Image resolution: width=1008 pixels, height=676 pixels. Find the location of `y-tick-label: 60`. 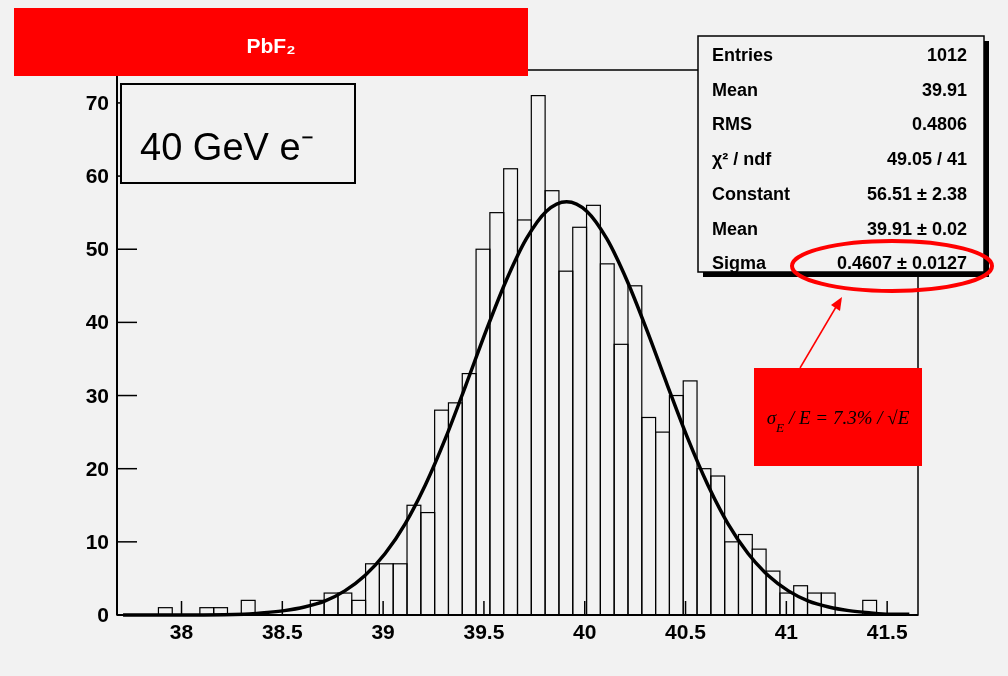

y-tick-label: 60 is located at coordinates (97, 176).